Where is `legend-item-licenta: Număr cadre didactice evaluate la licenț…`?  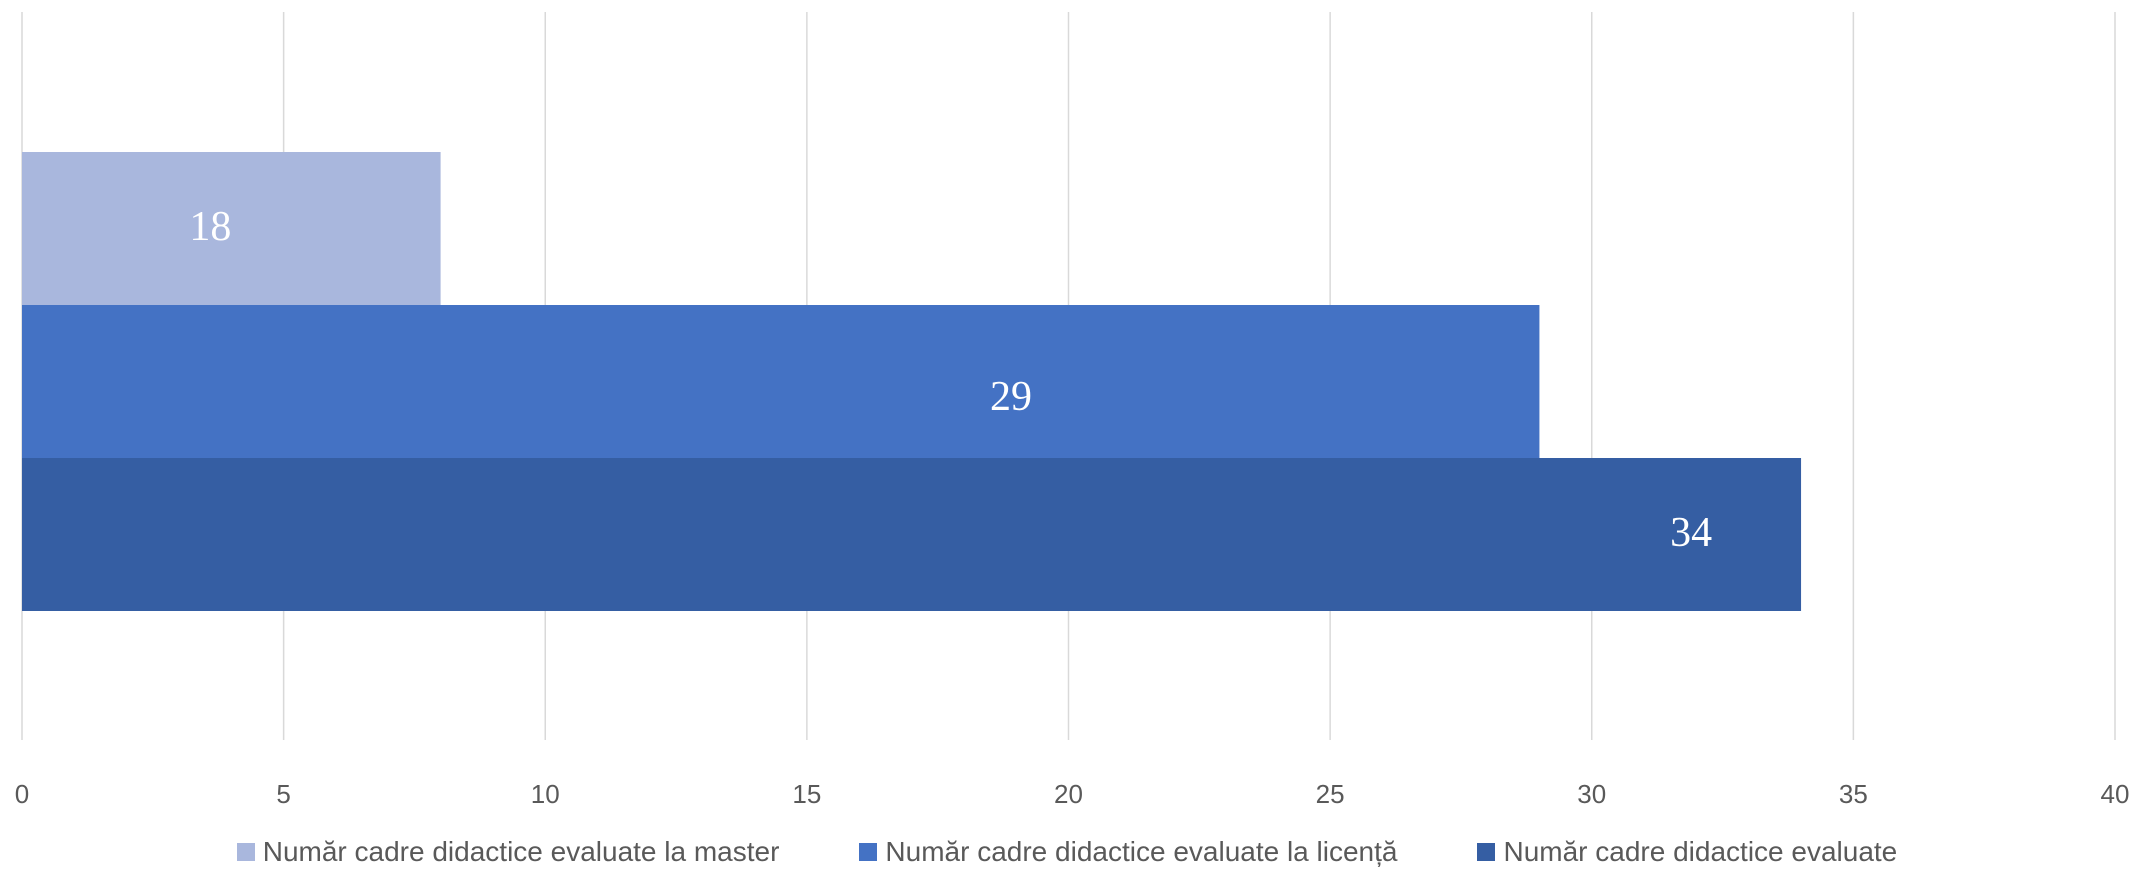
legend-item-licenta: Număr cadre didactice evaluate la licenț… is located at coordinates (1128, 852).